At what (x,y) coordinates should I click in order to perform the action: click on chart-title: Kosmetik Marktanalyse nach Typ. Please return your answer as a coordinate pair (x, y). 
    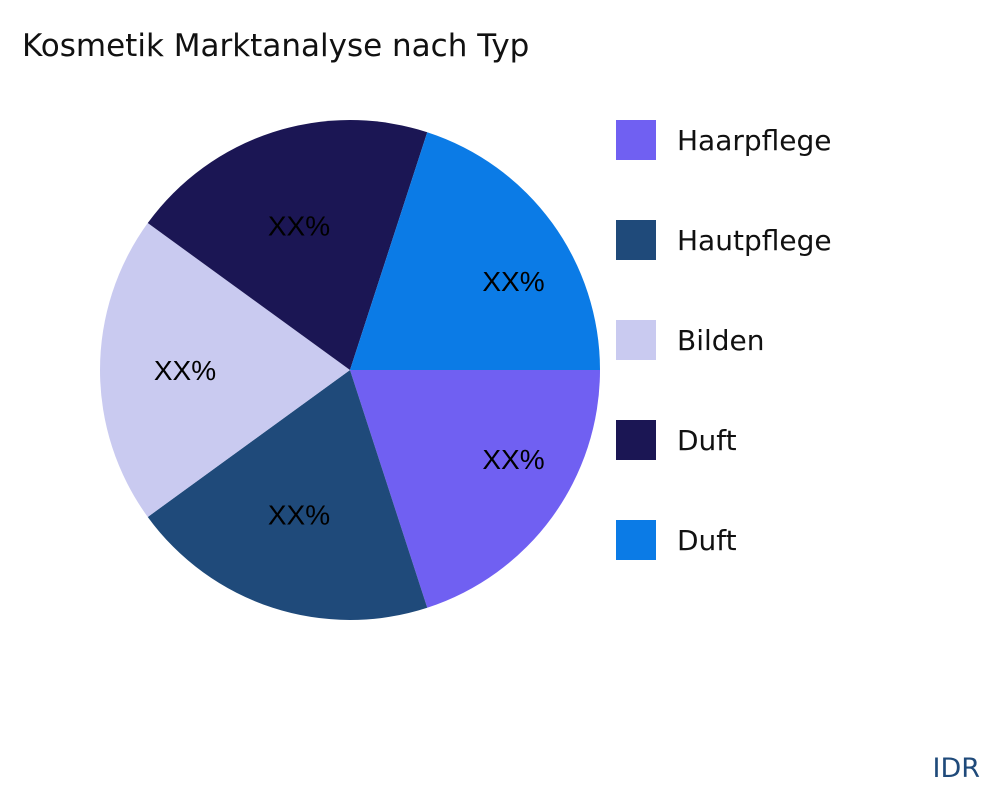
    Looking at the image, I should click on (276, 46).